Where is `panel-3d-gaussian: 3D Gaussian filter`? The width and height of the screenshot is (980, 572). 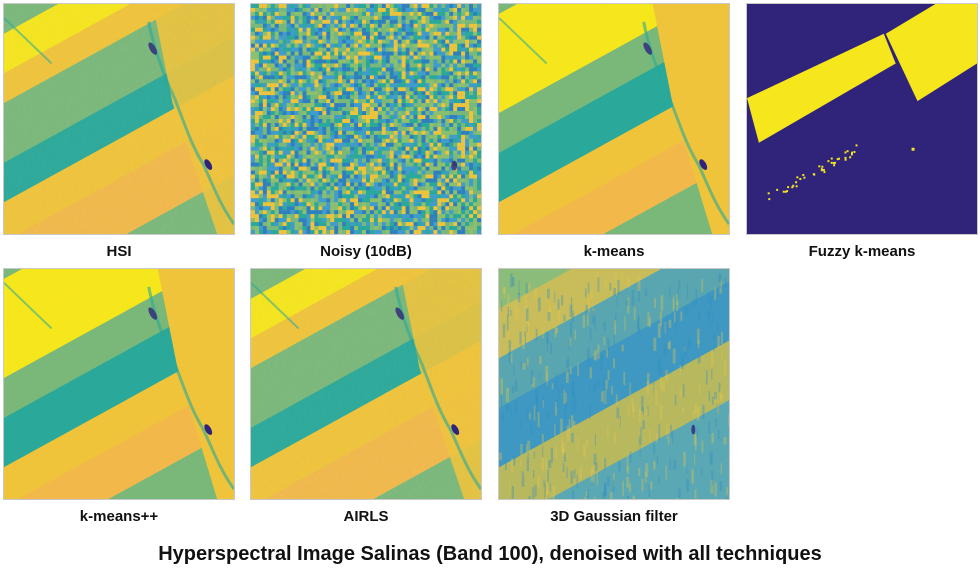 panel-3d-gaussian: 3D Gaussian filter is located at coordinates (614, 396).